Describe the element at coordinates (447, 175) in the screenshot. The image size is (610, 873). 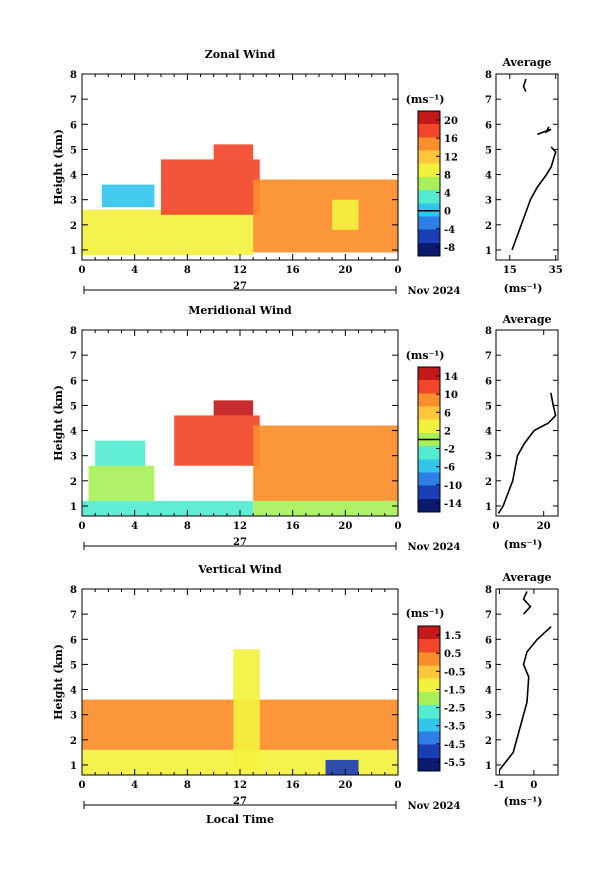
I see `colorbar-tick-label: 8` at that location.